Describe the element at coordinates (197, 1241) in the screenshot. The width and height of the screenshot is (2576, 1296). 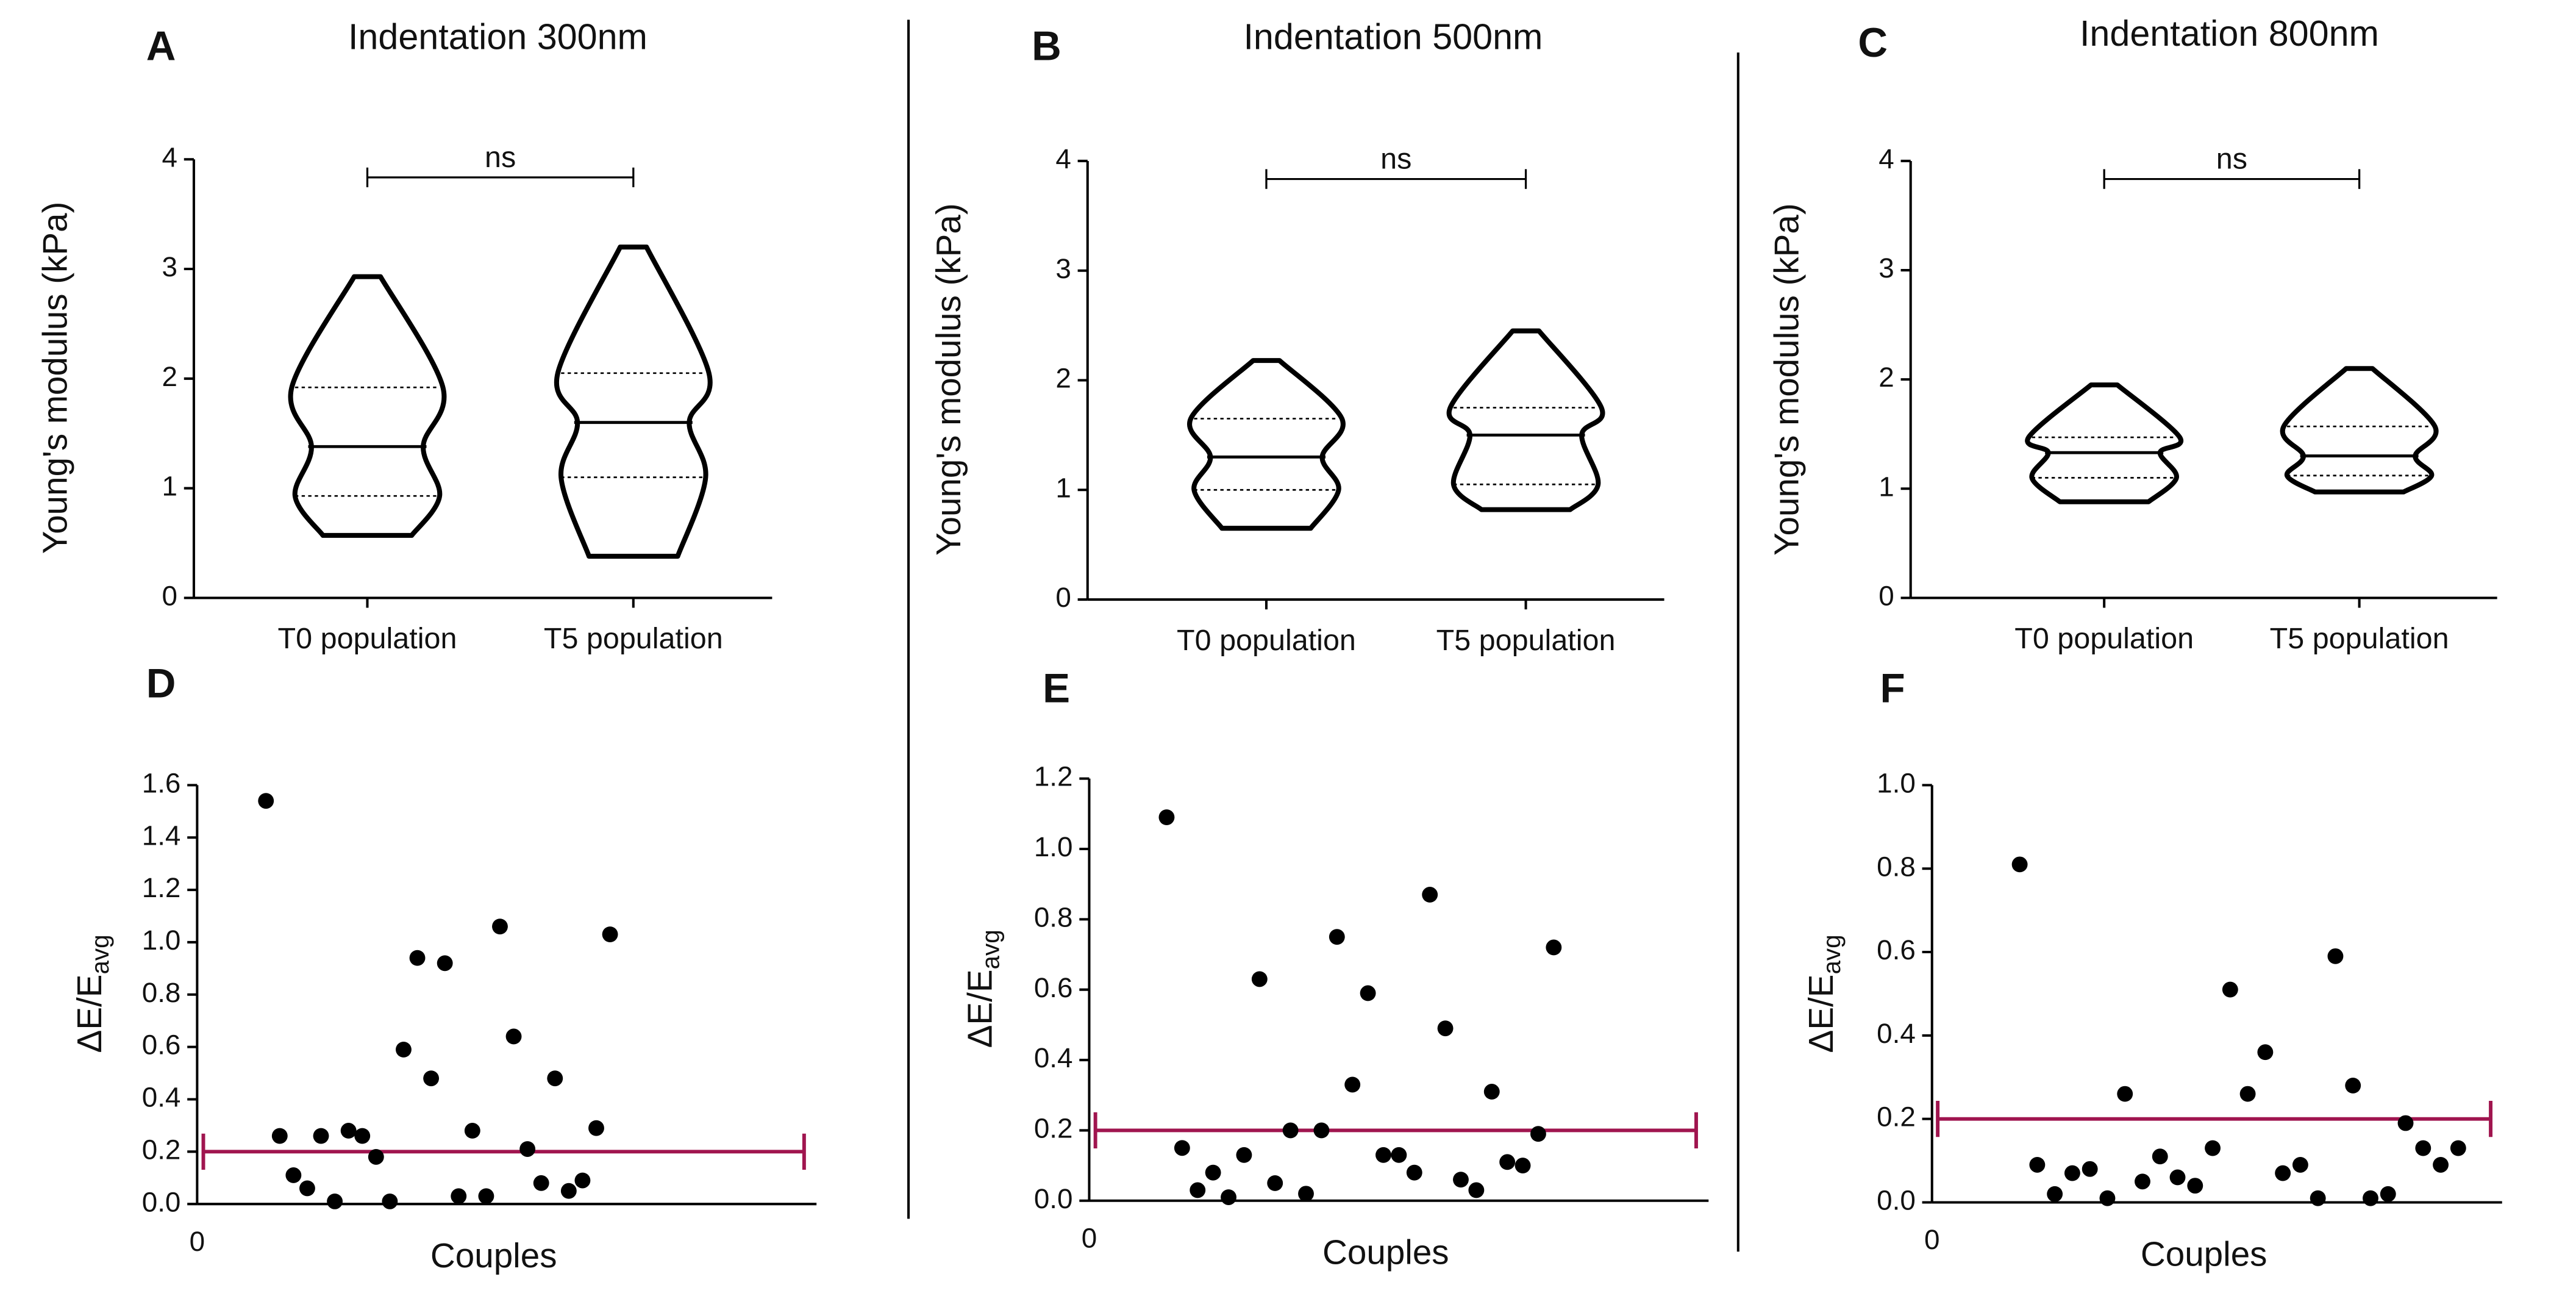
I see `x-tick-label: 0` at that location.